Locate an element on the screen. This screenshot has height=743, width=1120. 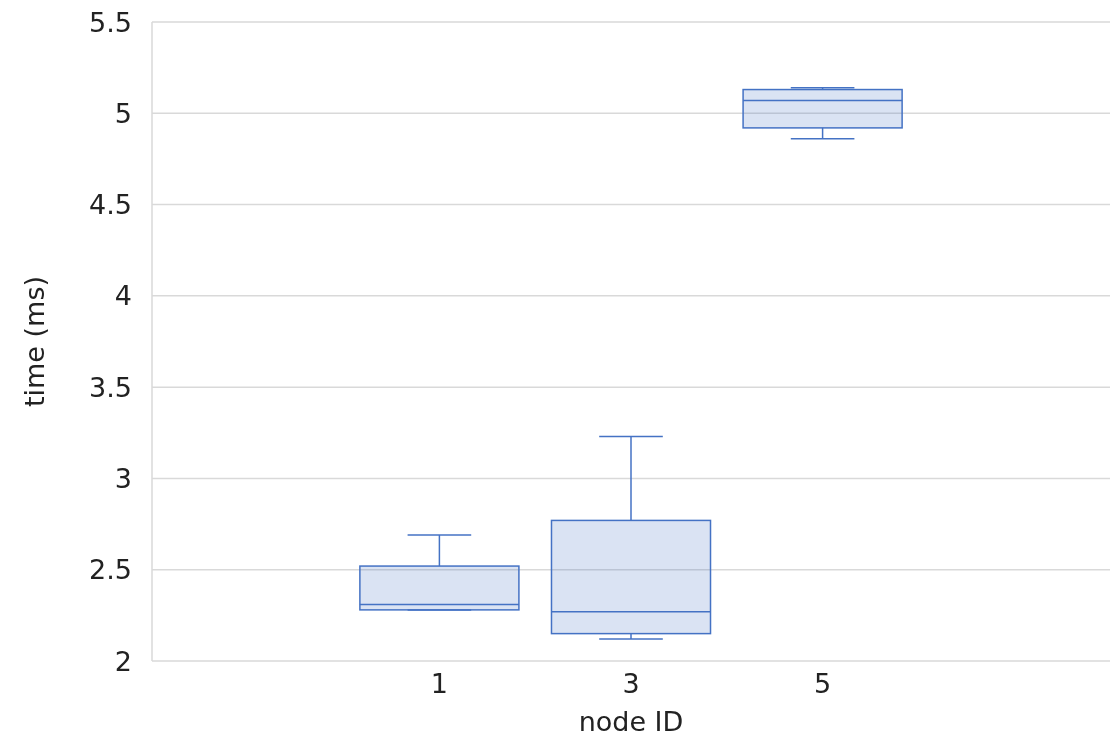
y-axis-title: time (ms) is located at coordinates (34, 341).